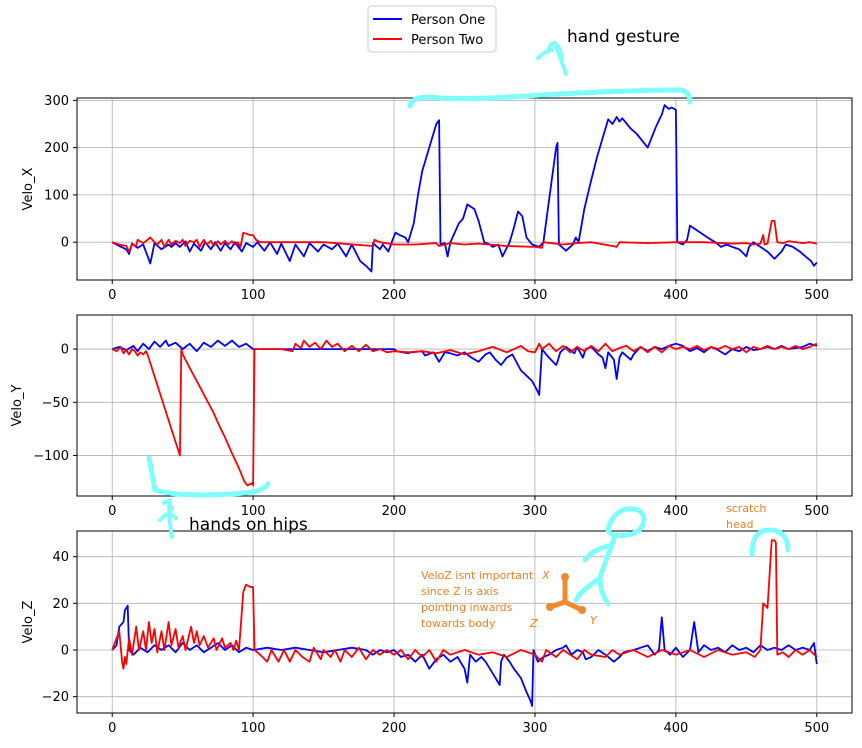  I want to click on stick-figure-body-icon, so click(595, 570).